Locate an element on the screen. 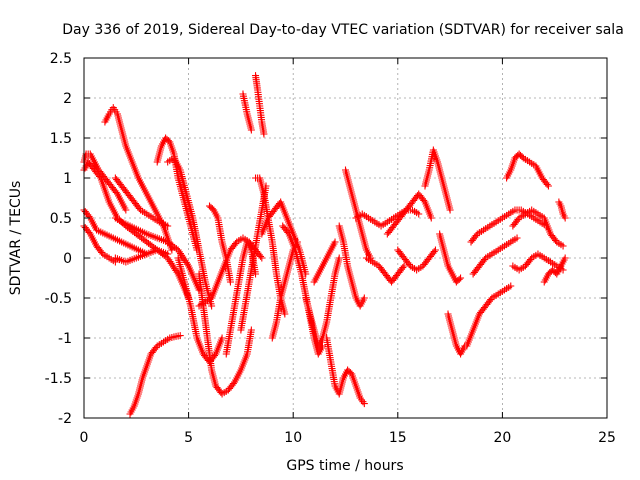 The image size is (640, 480). y-tick-label: 0.5 is located at coordinates (61, 219).